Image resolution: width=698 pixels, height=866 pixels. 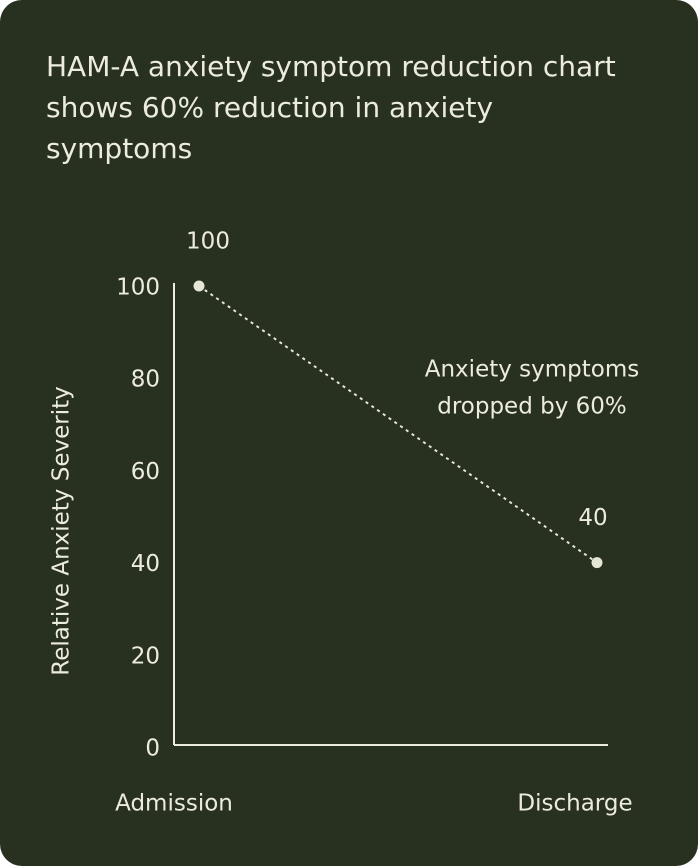 I want to click on annotation: Anxiety symptoms, so click(x=532, y=370).